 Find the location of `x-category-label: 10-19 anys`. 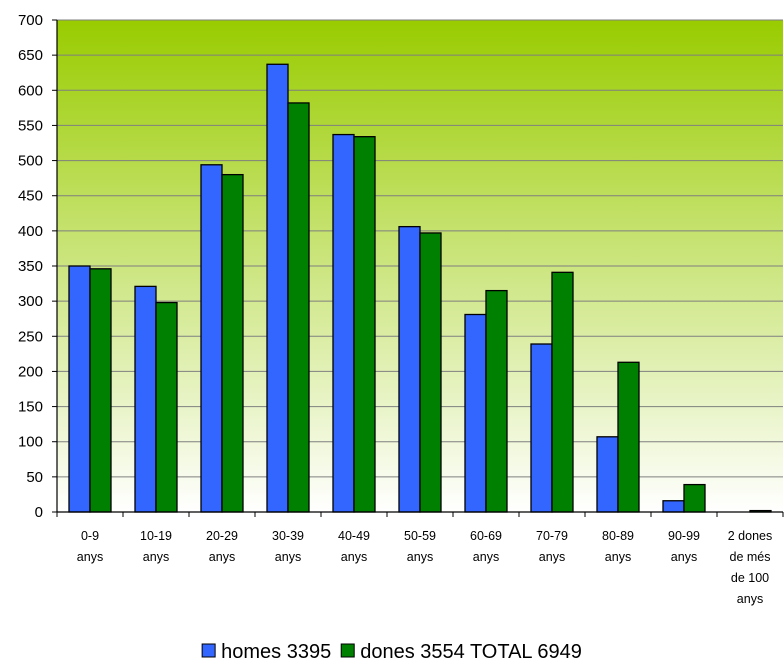

x-category-label: 10-19 anys is located at coordinates (156, 546).